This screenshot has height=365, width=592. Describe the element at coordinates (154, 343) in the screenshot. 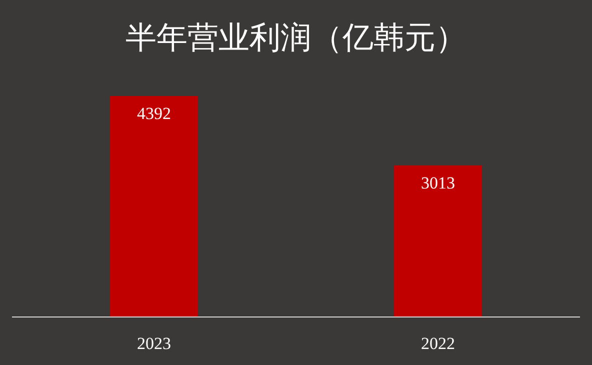

I see `x-tick-label: 2023` at that location.